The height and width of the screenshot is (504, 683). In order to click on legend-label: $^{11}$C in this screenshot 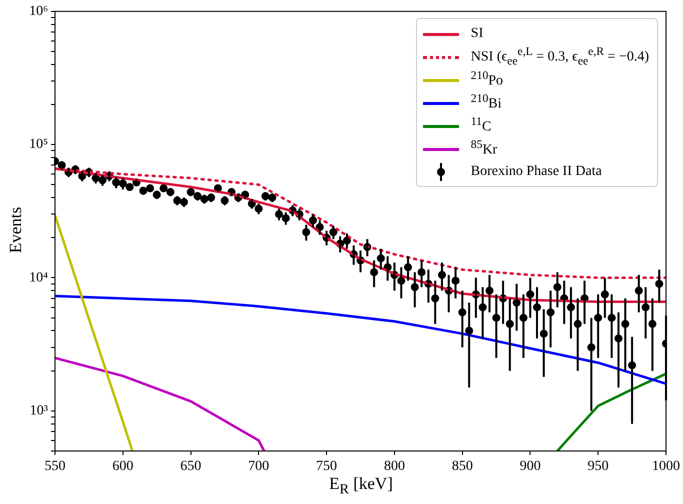, I will do `click(481, 125)`.